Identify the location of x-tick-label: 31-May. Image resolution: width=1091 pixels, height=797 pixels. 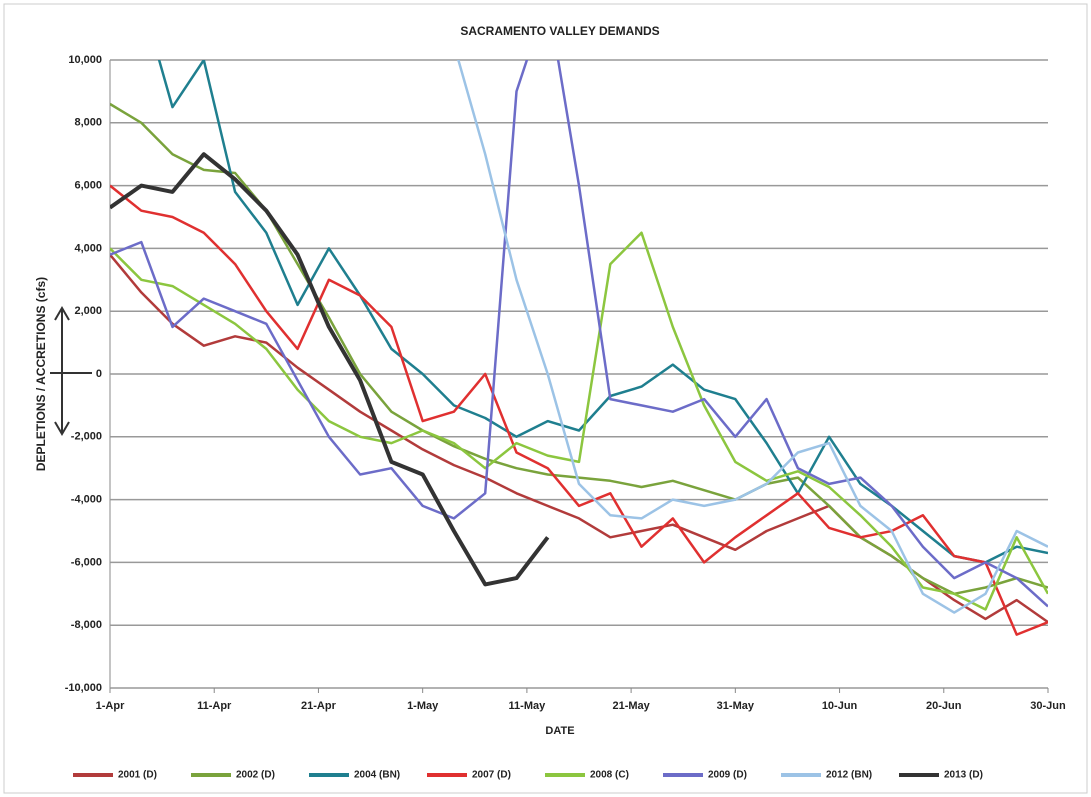
(736, 706).